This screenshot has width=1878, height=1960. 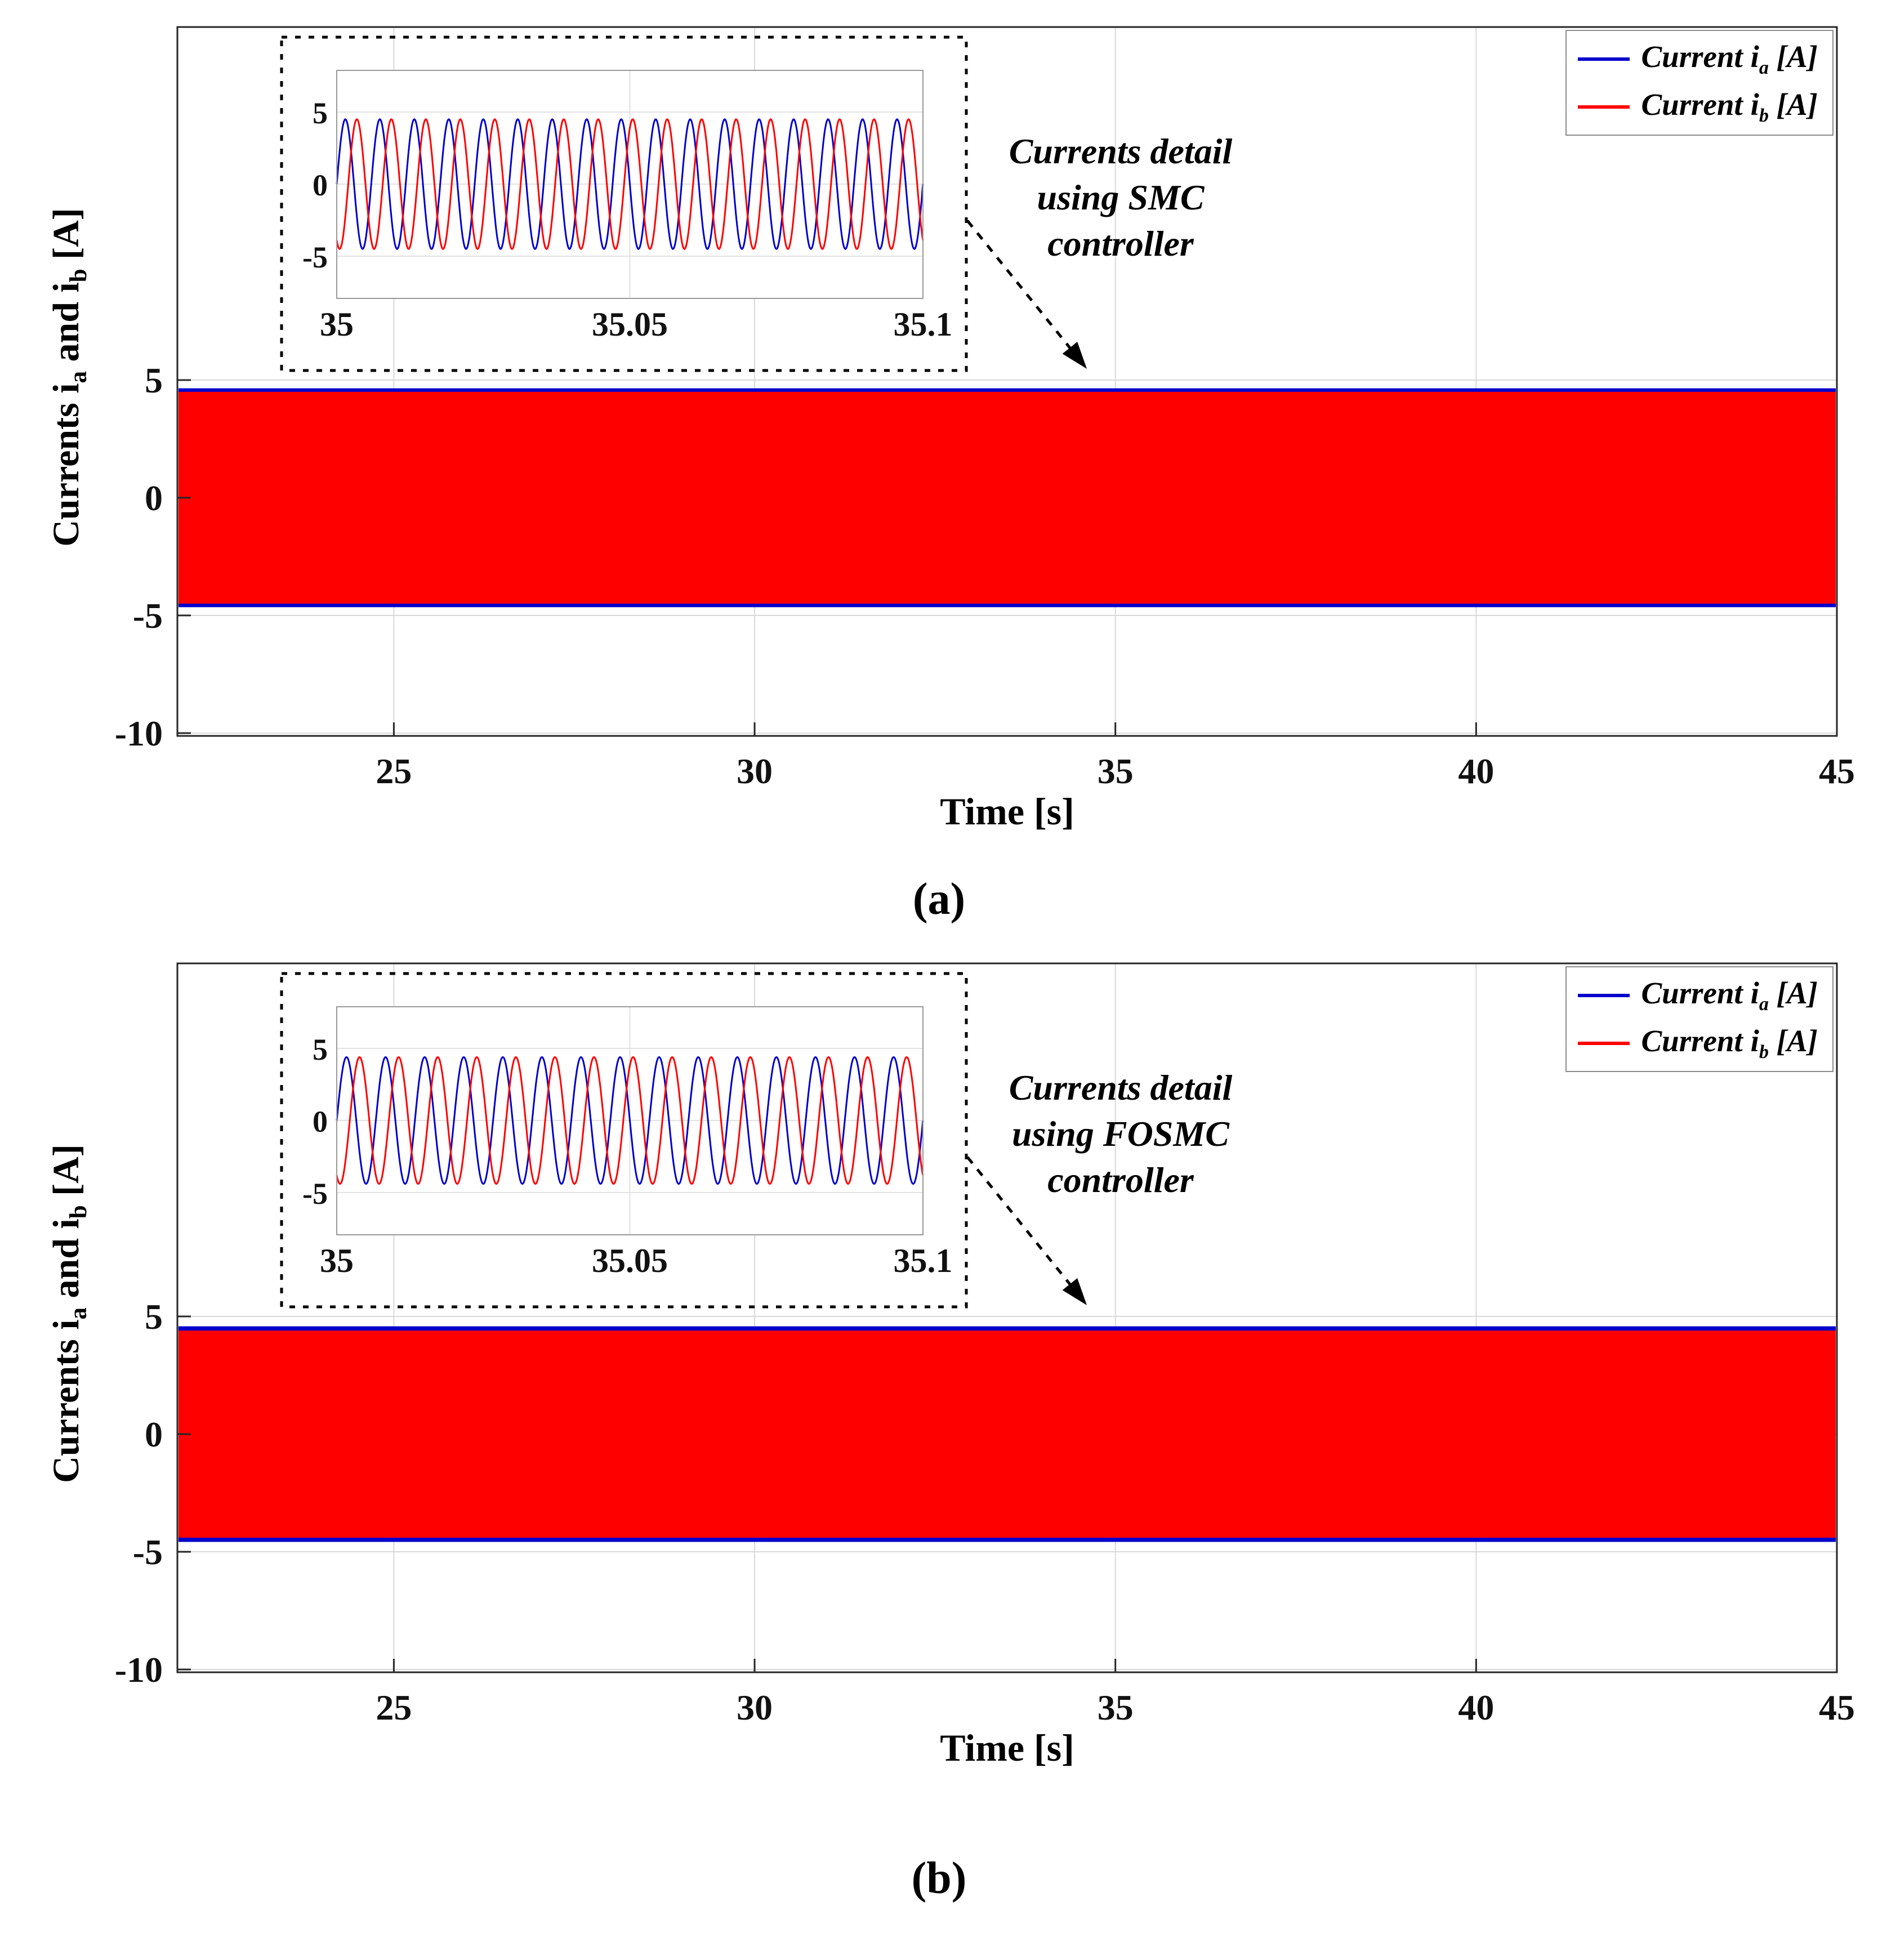 What do you see at coordinates (939, 1878) in the screenshot?
I see `panel-caption-b: (b)` at bounding box center [939, 1878].